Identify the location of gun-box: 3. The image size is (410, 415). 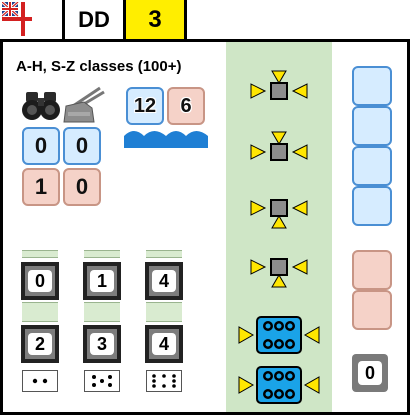
(102, 344).